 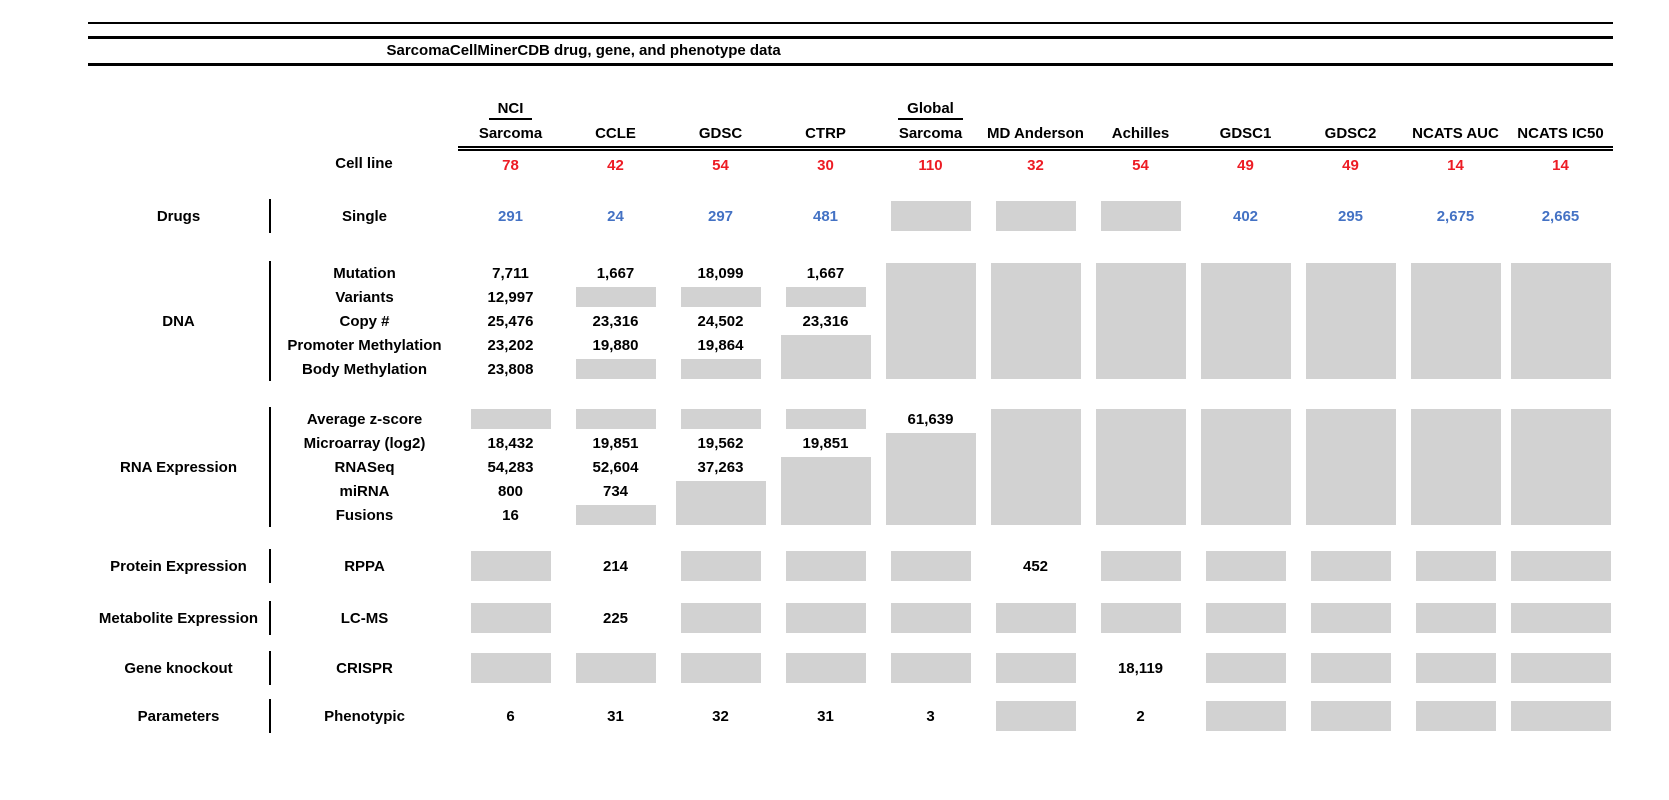 What do you see at coordinates (1350, 216) in the screenshot?
I see `value-cell: 295` at bounding box center [1350, 216].